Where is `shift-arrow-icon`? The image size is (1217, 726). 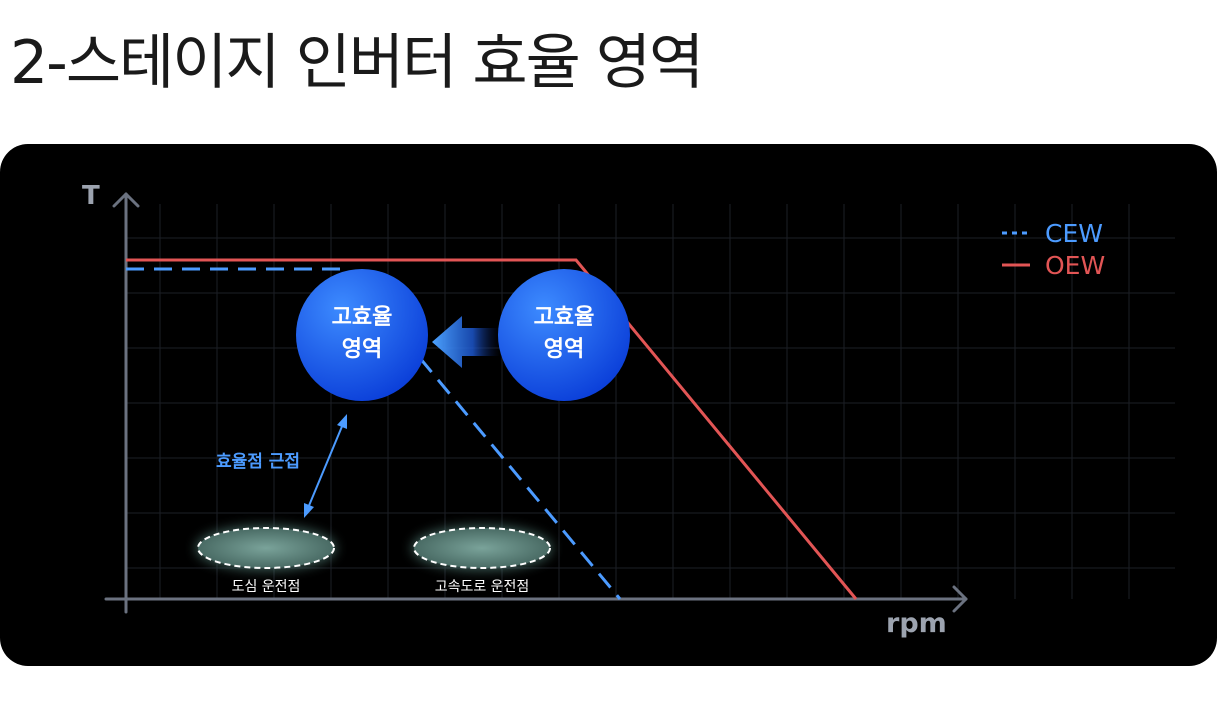 shift-arrow-icon is located at coordinates (466, 342).